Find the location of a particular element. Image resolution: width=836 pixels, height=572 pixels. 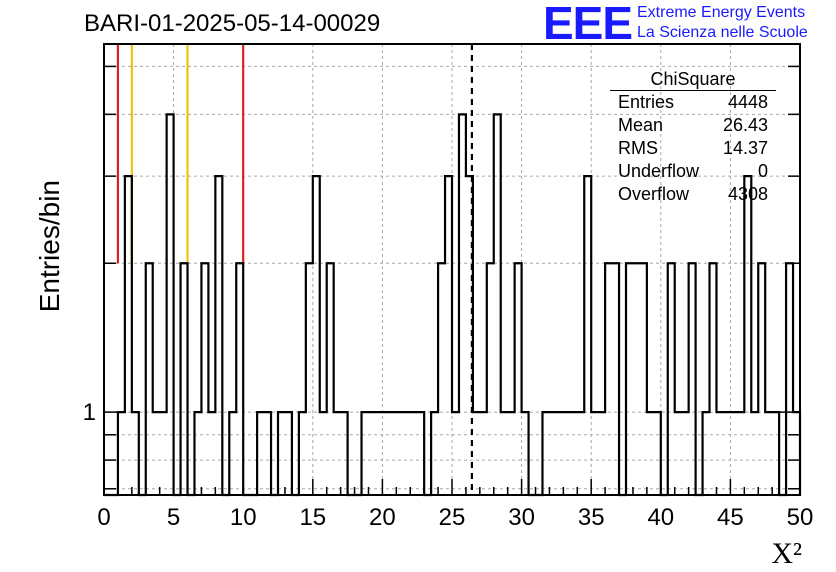

stats-title: ChiSquare is located at coordinates (693, 79).